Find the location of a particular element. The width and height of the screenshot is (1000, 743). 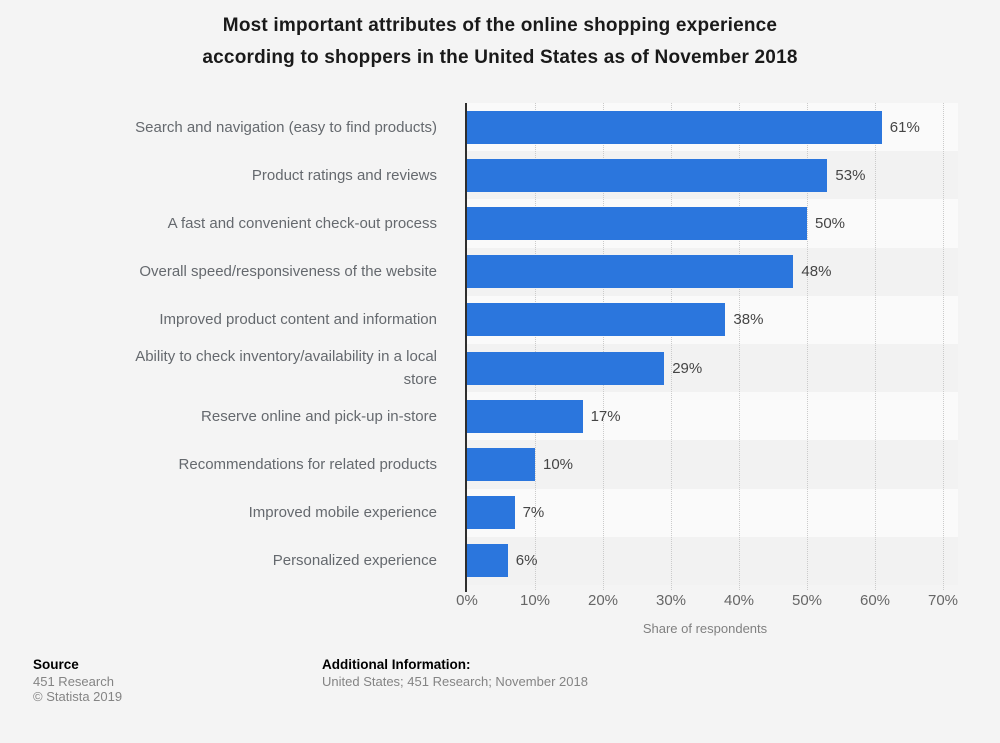

category-label-row: A fast and convenient check-out process is located at coordinates (226, 223).